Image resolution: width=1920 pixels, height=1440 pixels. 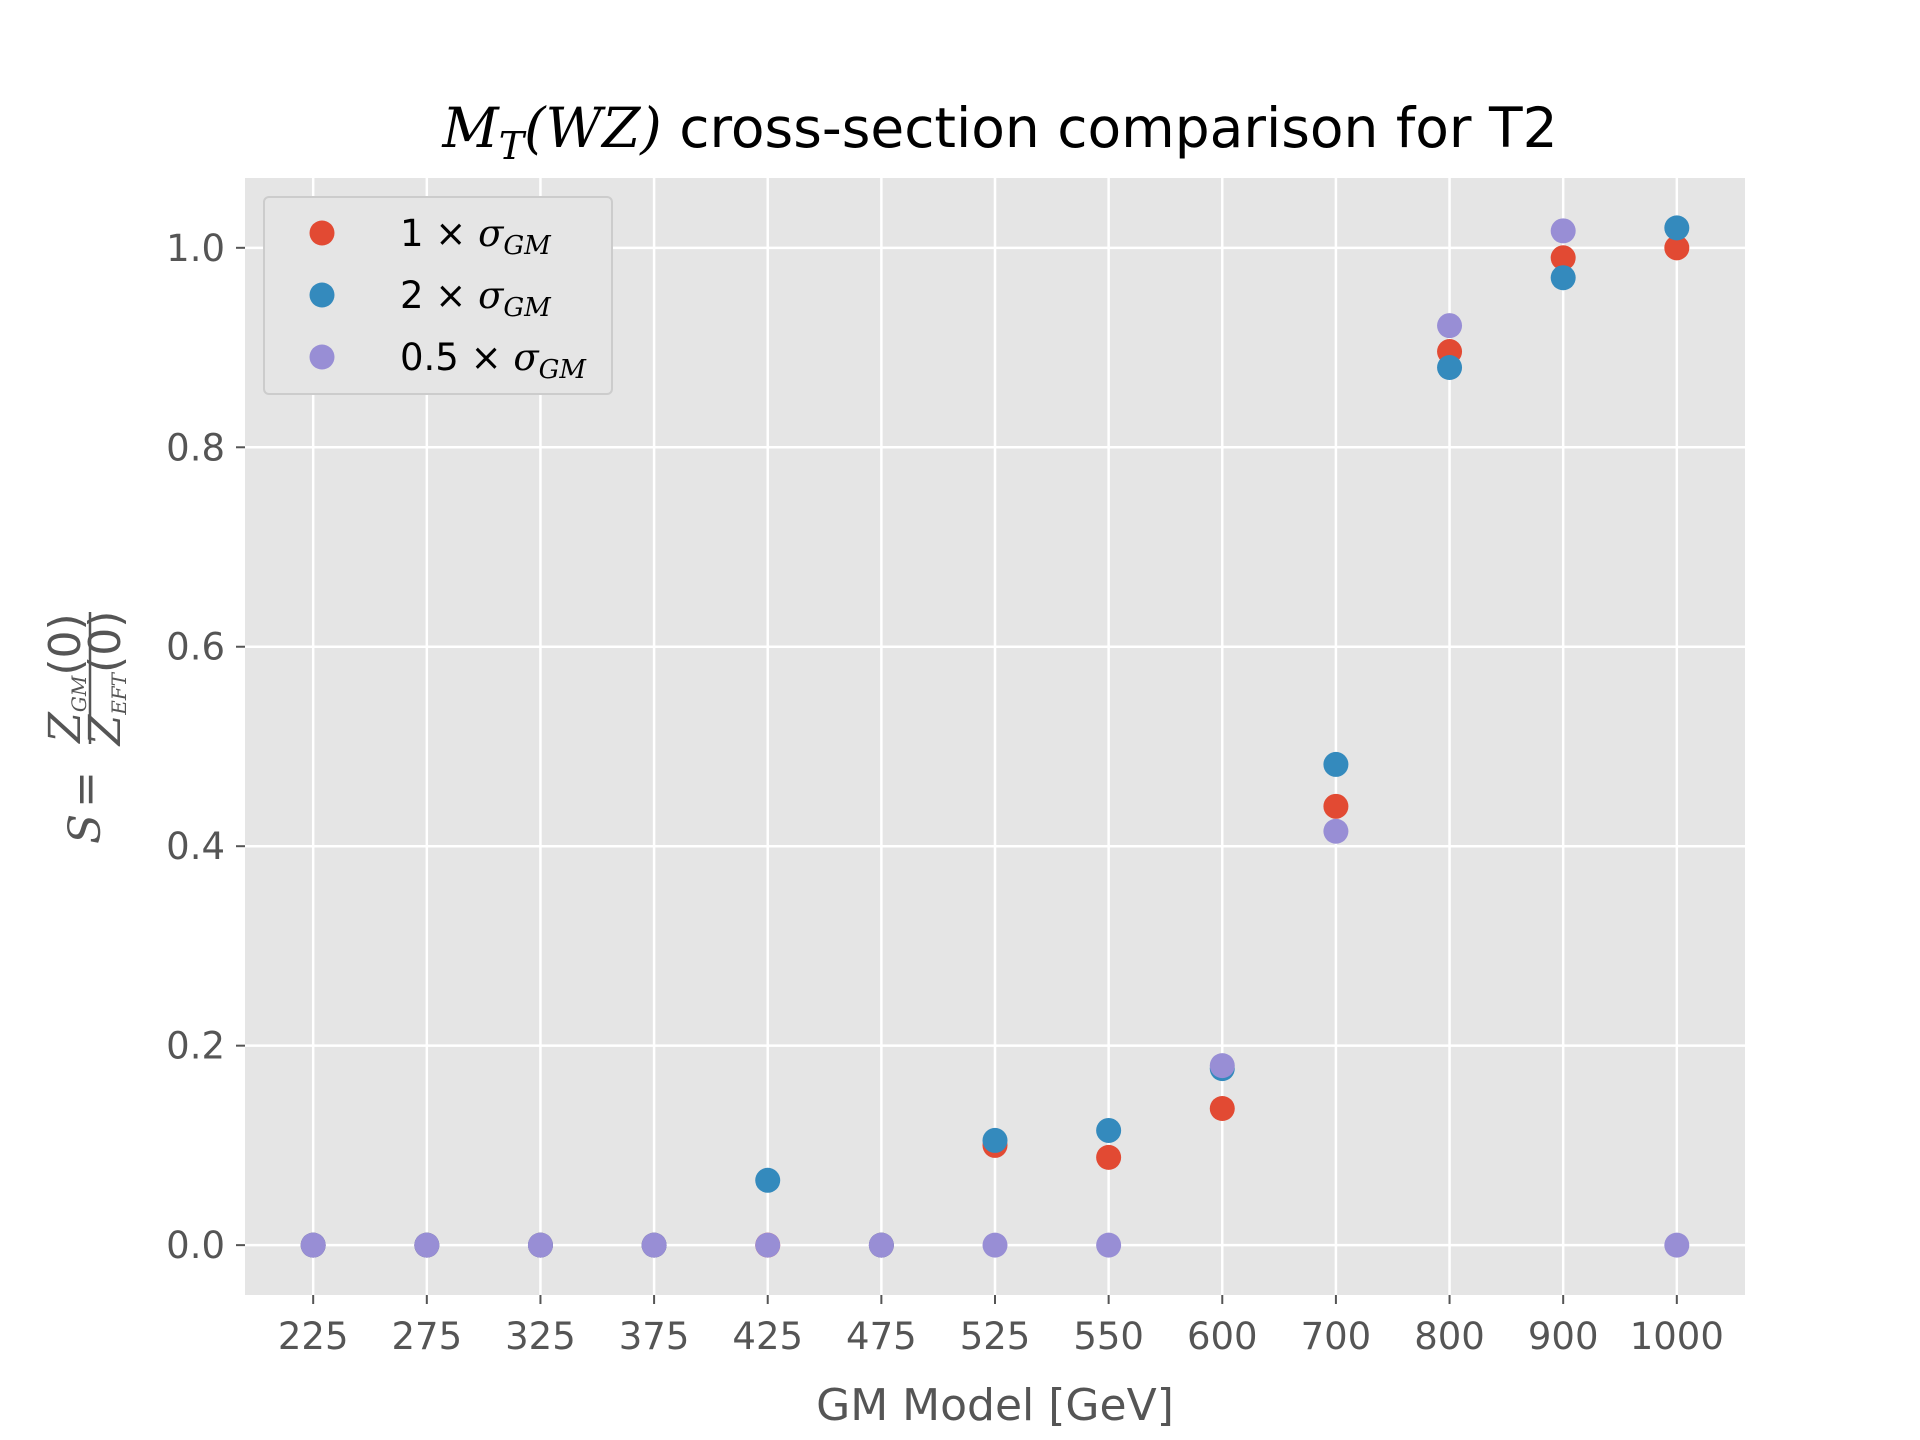 What do you see at coordinates (195, 248) in the screenshot?
I see `y-tick-label: 1.0` at bounding box center [195, 248].